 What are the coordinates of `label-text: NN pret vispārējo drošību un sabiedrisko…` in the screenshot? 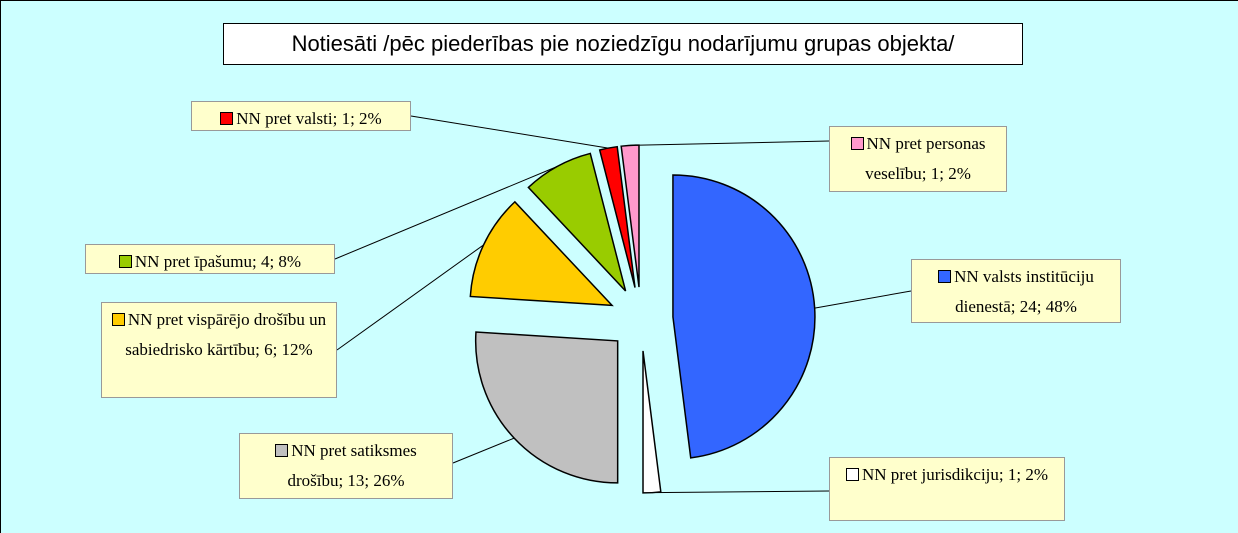 It's located at (226, 334).